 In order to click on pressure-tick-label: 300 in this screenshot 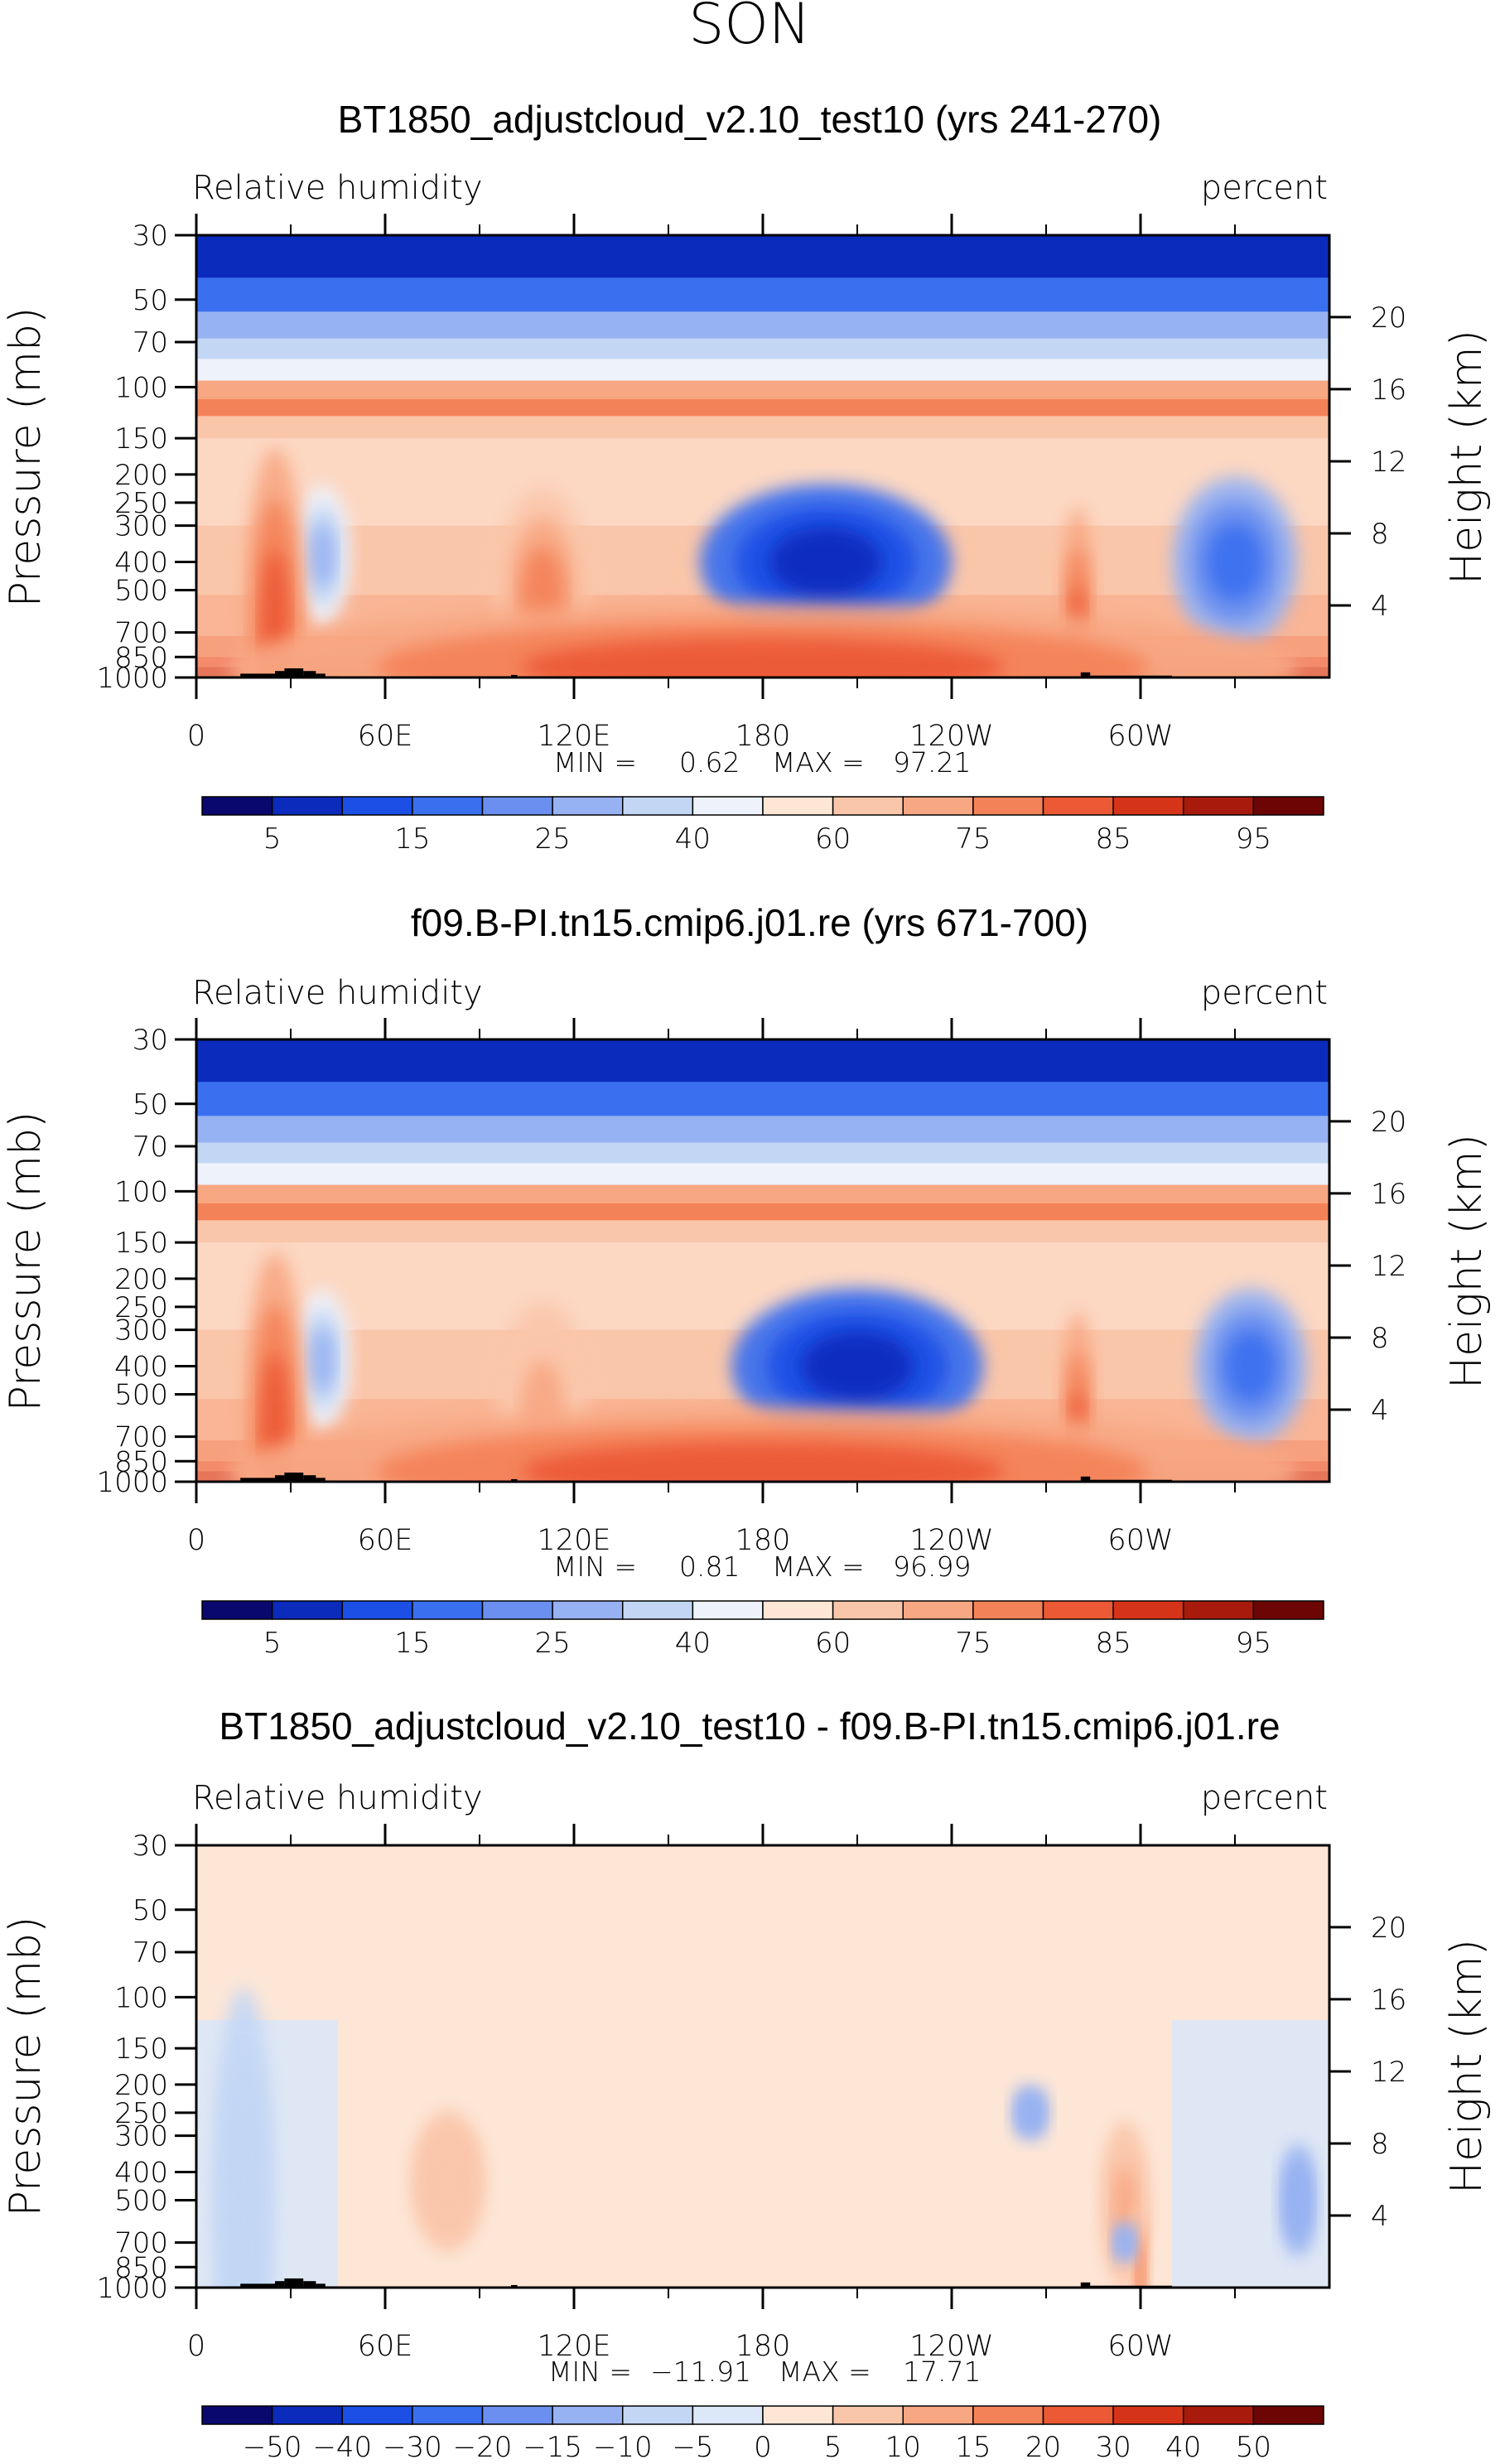, I will do `click(141, 2136)`.